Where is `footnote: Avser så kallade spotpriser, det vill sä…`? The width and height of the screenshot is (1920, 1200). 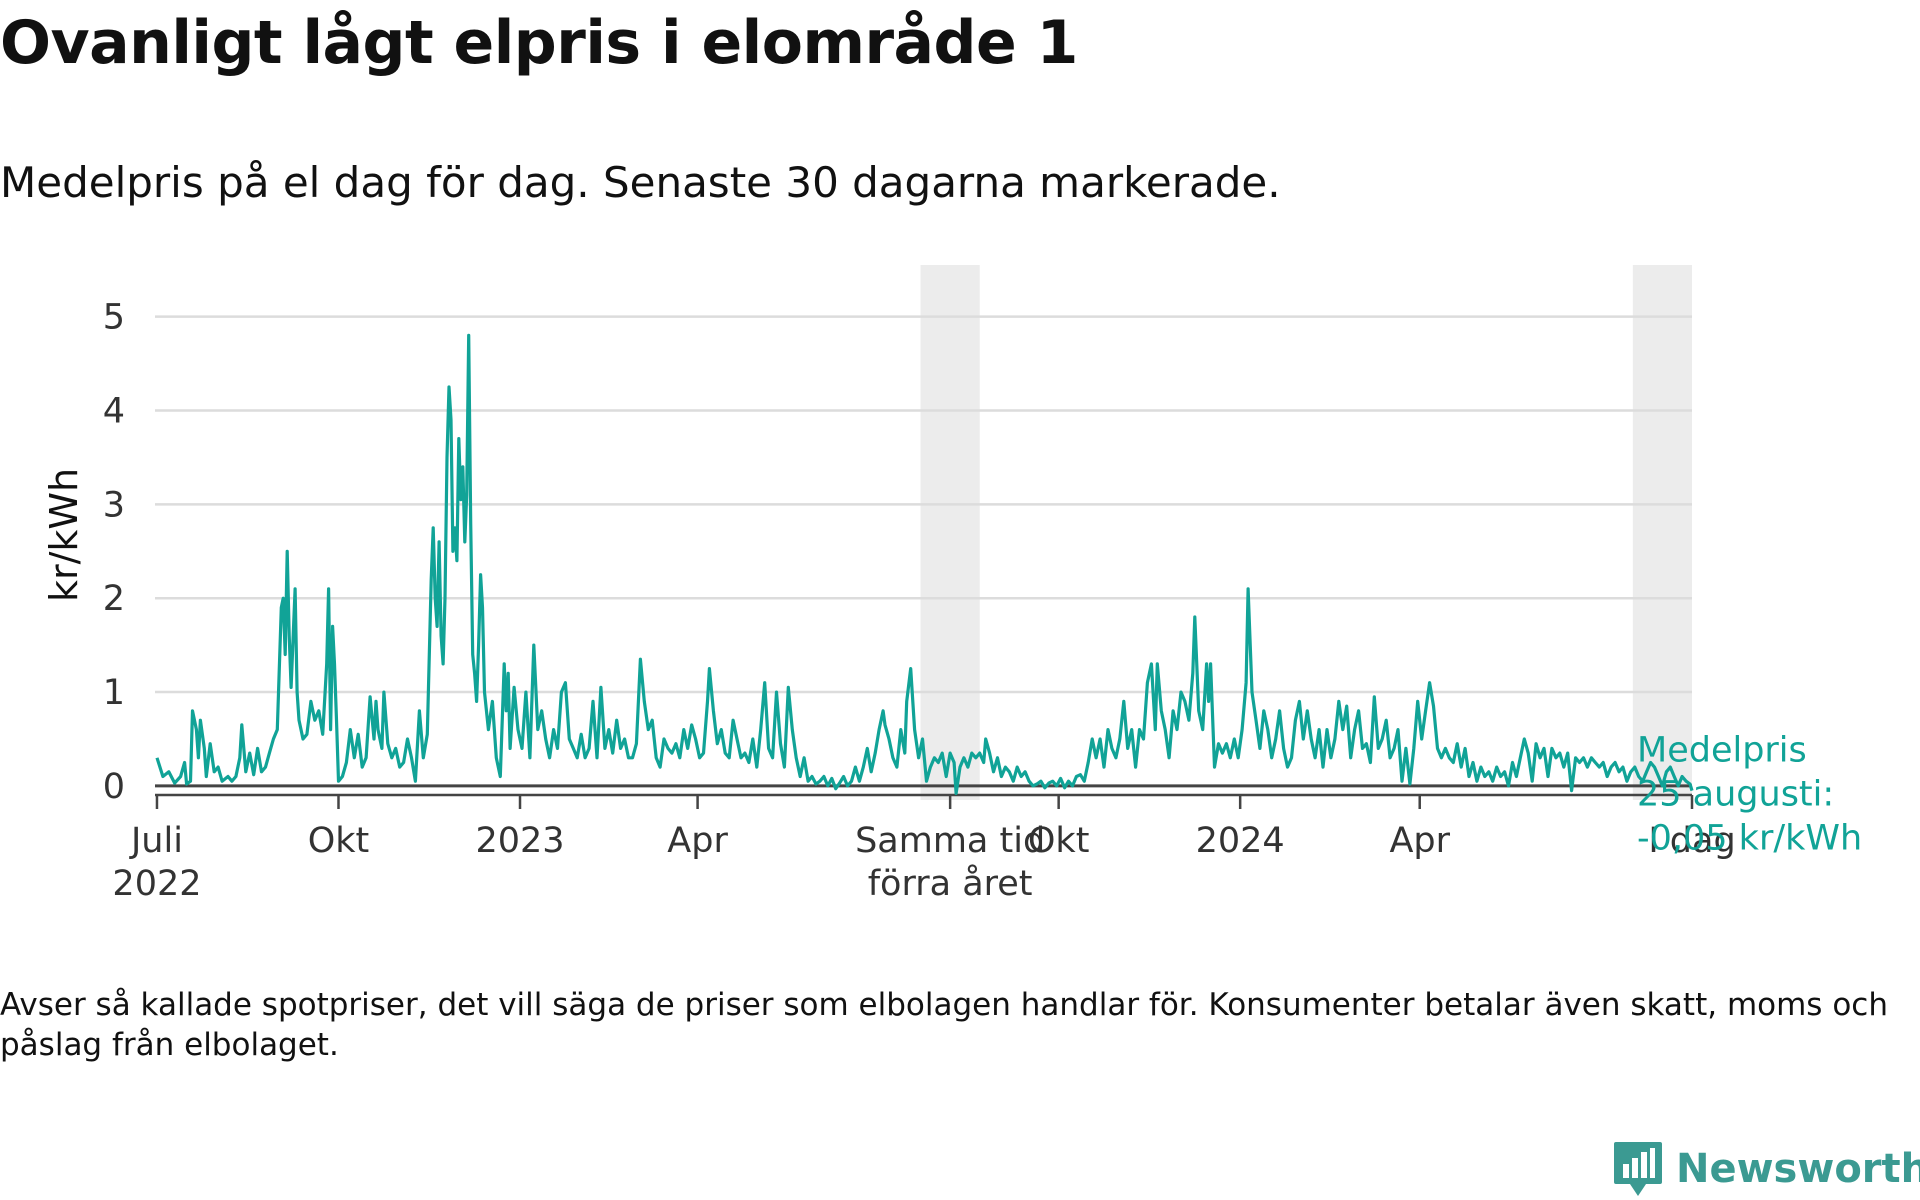 footnote: Avser så kallade spotpriser, det vill sä… is located at coordinates (944, 1025).